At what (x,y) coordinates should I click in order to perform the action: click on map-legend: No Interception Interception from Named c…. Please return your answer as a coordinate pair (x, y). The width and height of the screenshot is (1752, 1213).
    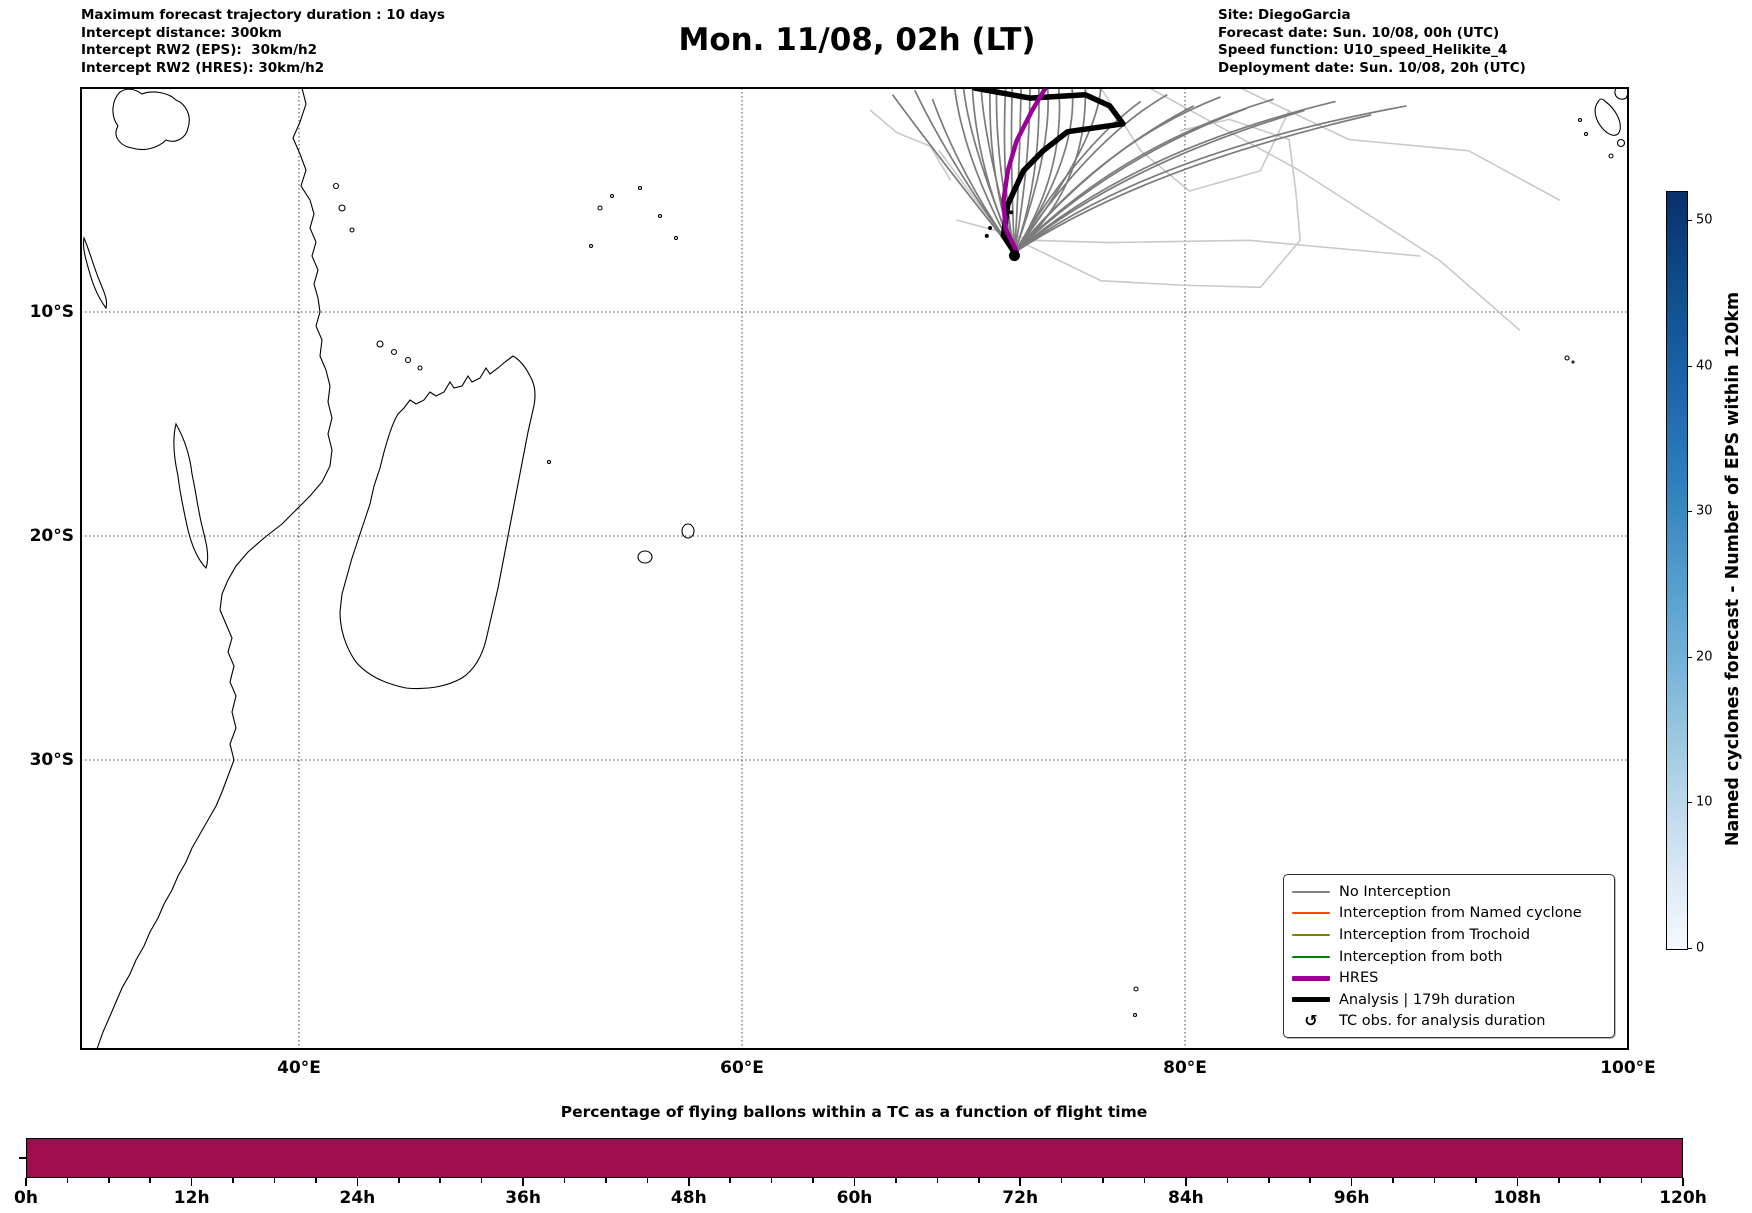
    Looking at the image, I should click on (1449, 956).